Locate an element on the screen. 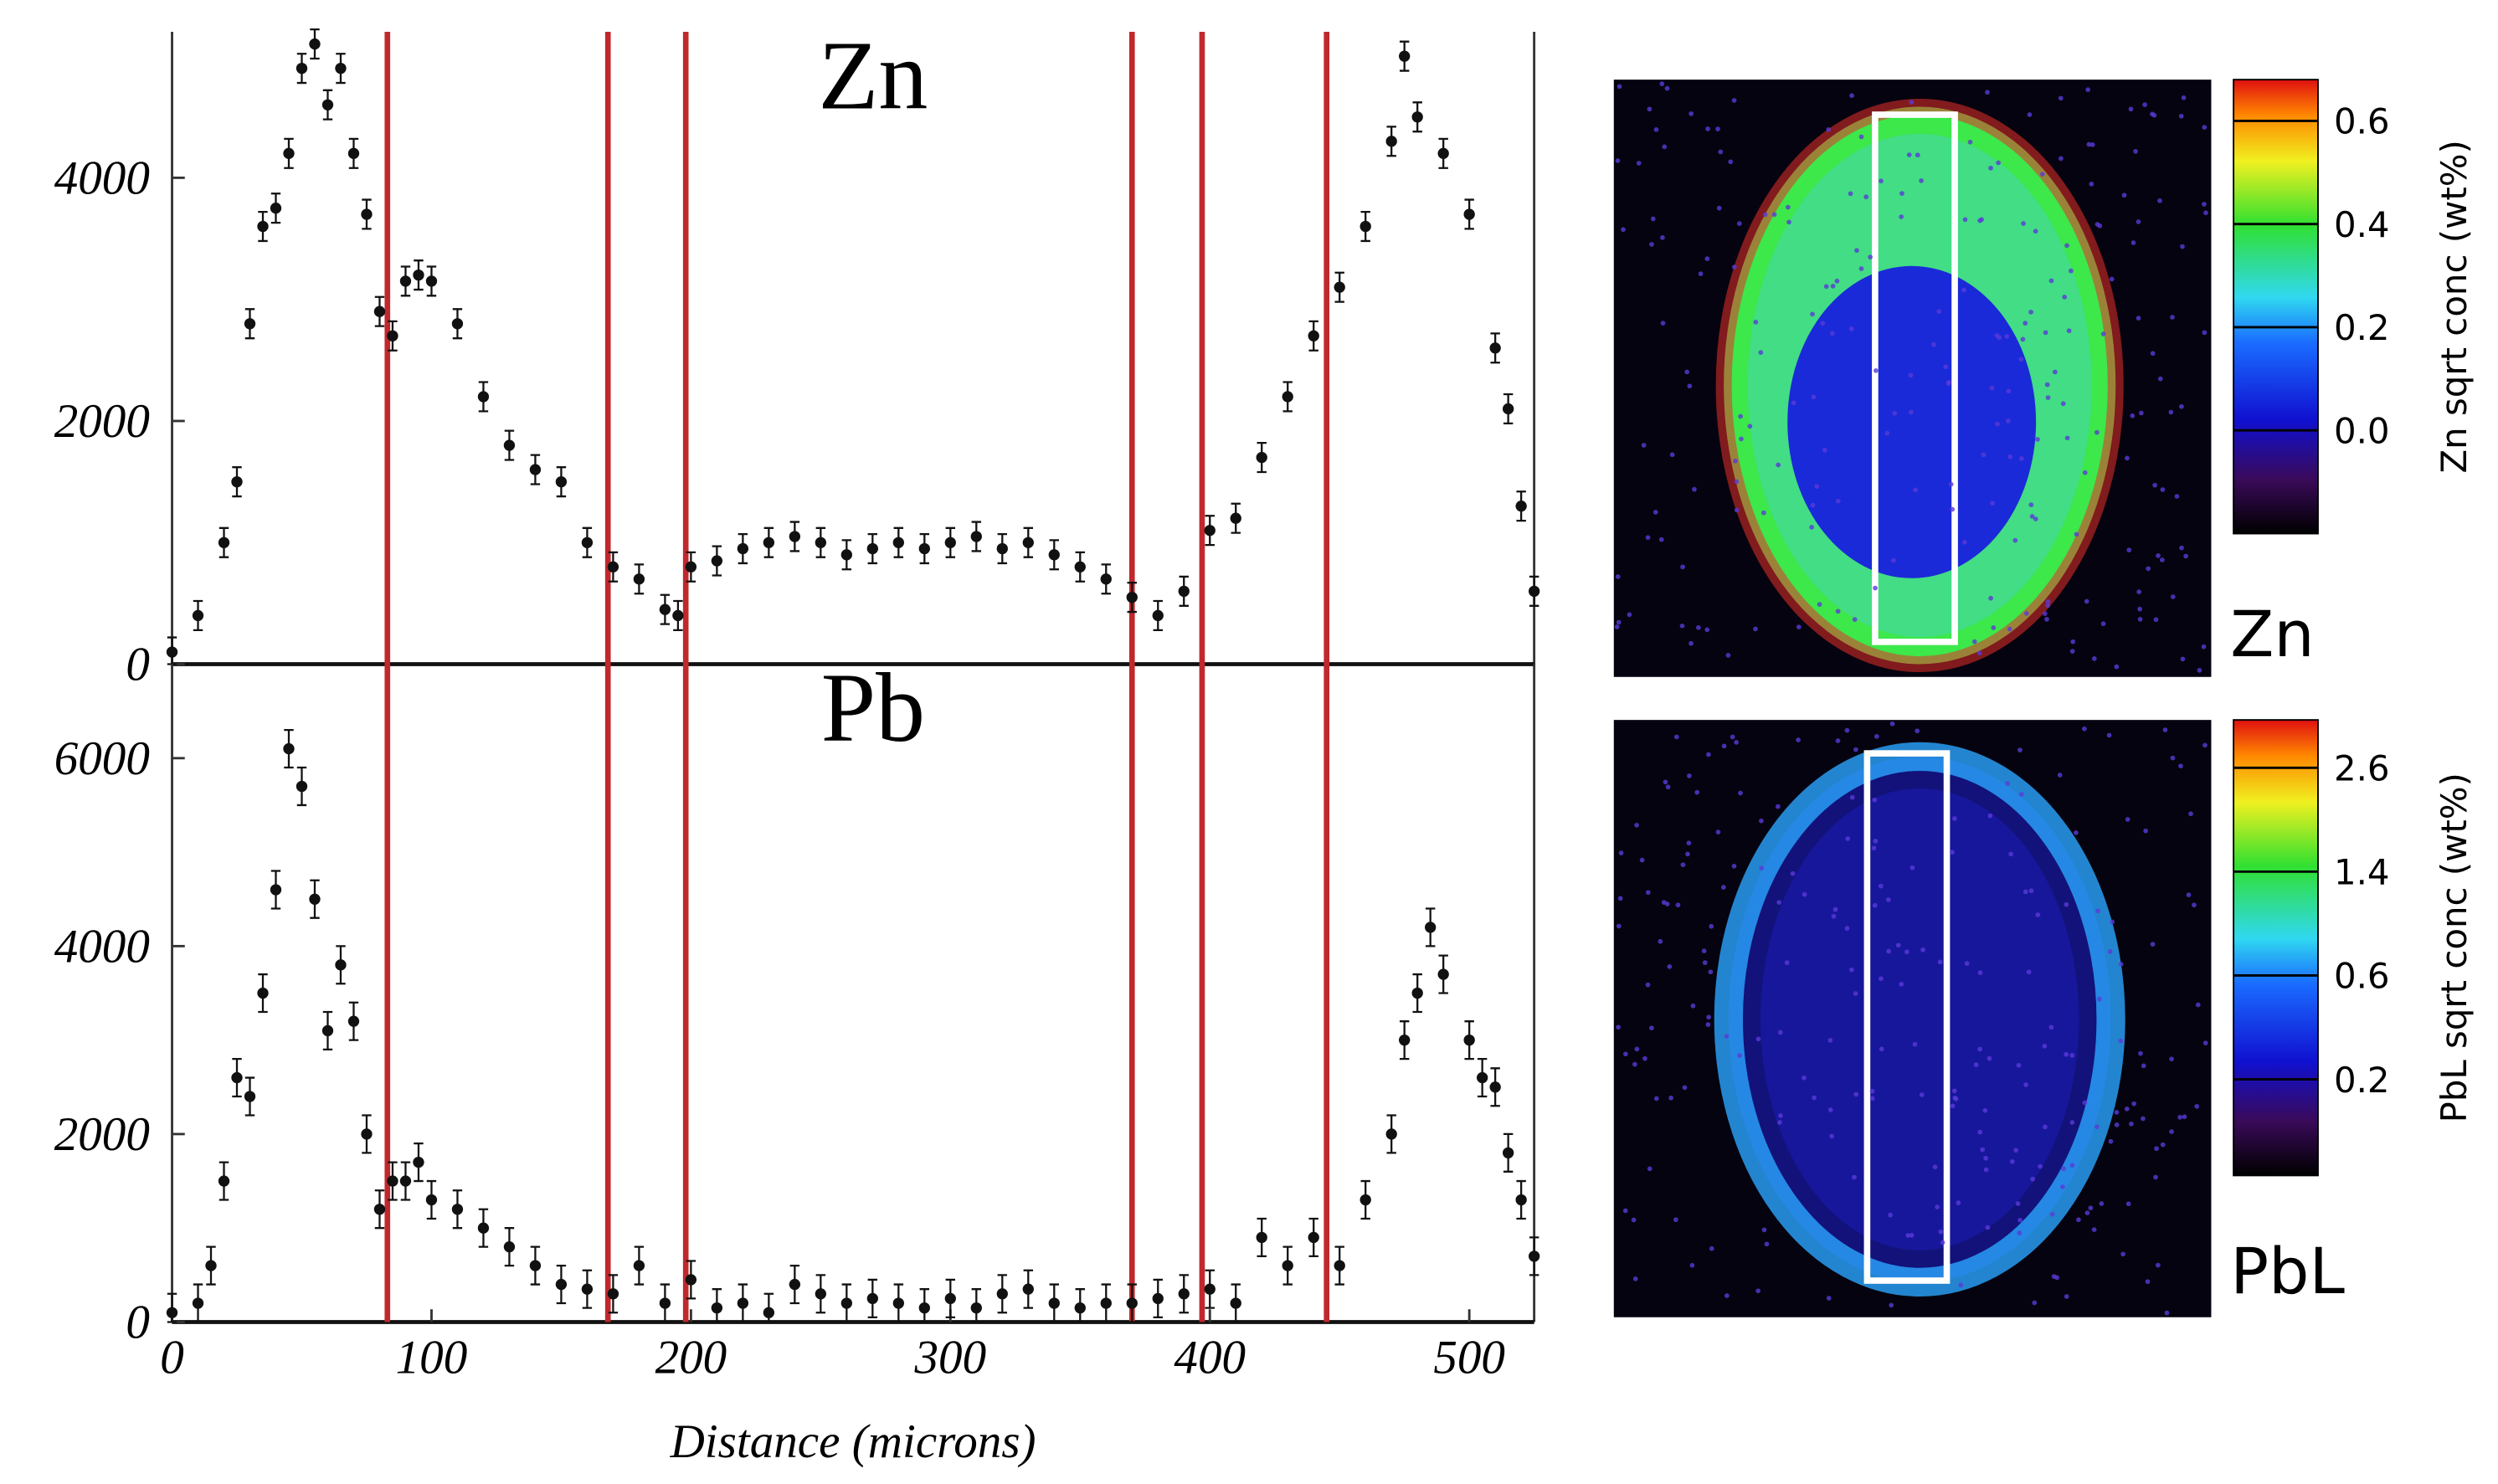 Image resolution: width=2498 pixels, height=1484 pixels. map-label: PbL is located at coordinates (2287, 1271).